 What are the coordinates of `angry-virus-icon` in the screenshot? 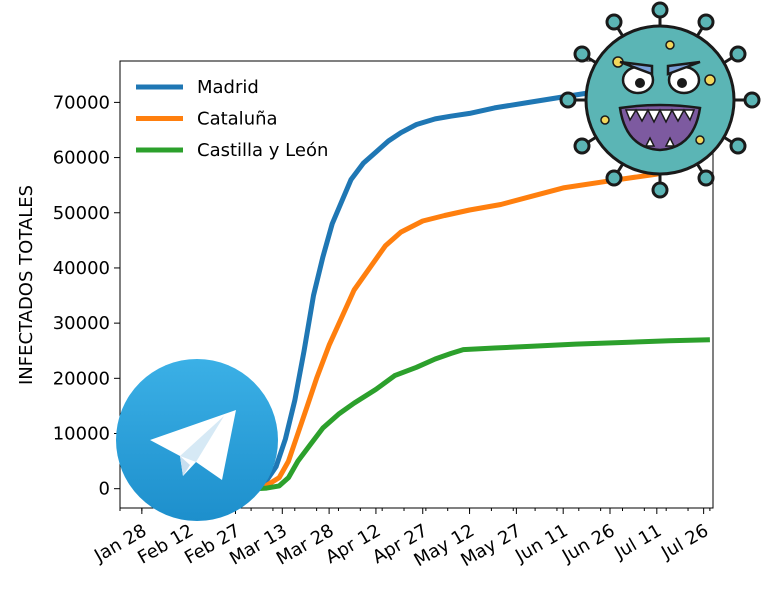 It's located at (660, 100).